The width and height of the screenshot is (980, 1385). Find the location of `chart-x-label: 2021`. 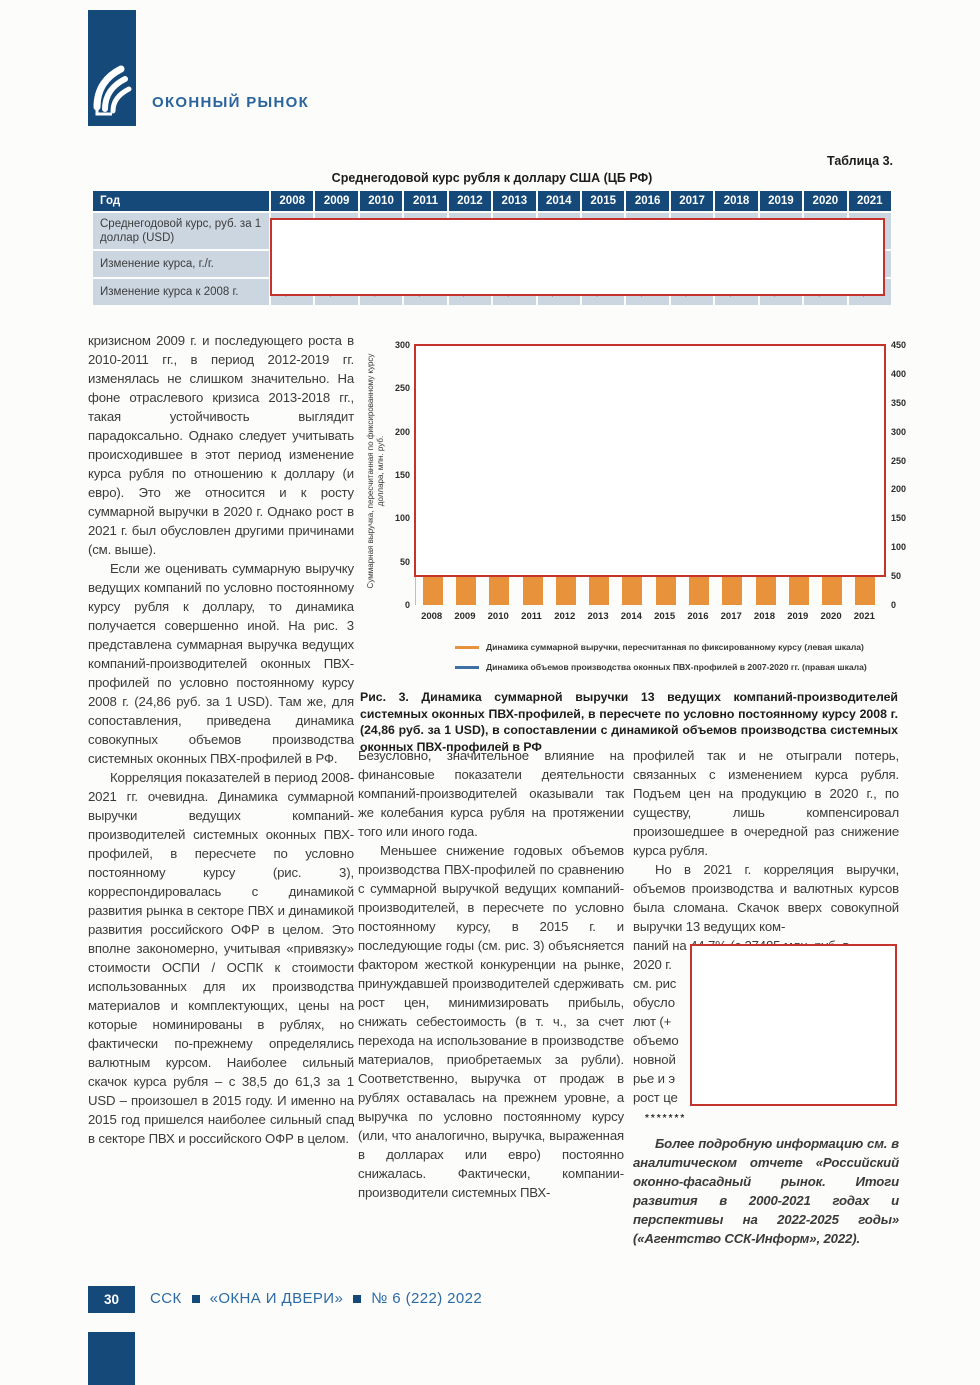

chart-x-label: 2021 is located at coordinates (864, 616).